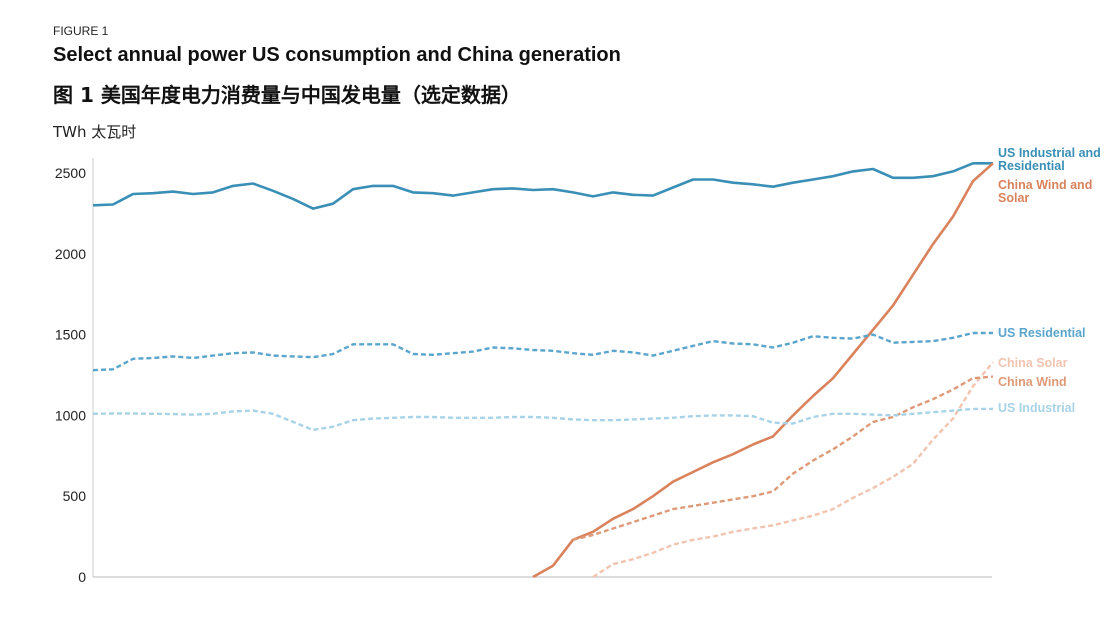 The image size is (1116, 629). I want to click on y-tick-label: 0, so click(82, 577).